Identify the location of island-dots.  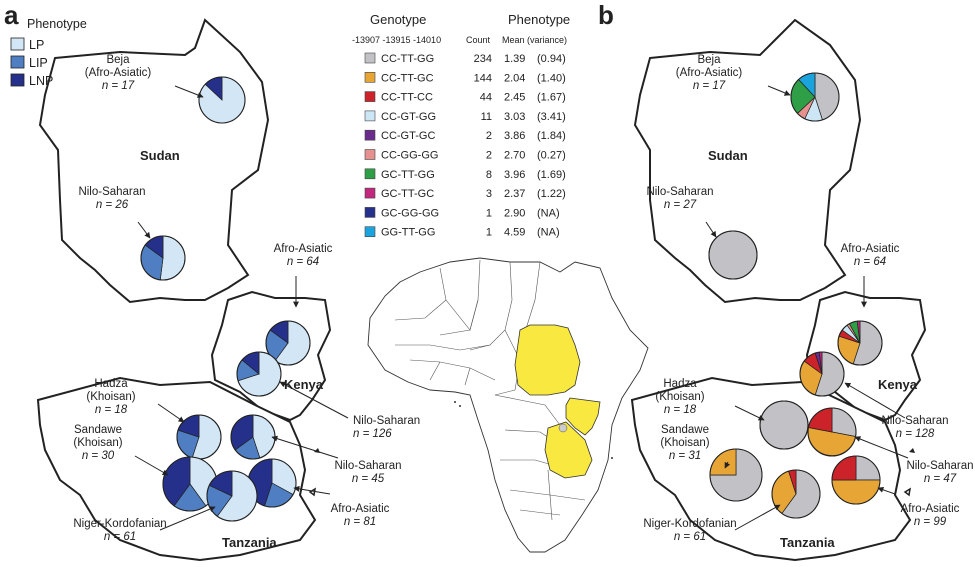
(533, 430).